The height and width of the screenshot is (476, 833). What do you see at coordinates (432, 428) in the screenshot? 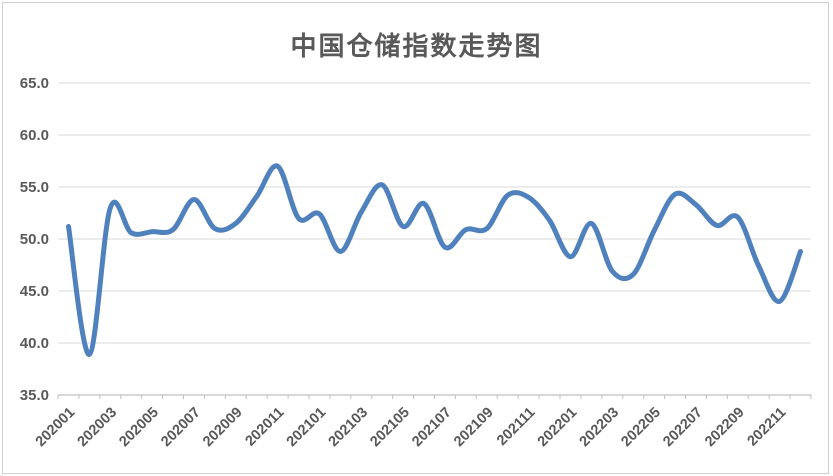
I see `x-tick-label: 202107` at bounding box center [432, 428].